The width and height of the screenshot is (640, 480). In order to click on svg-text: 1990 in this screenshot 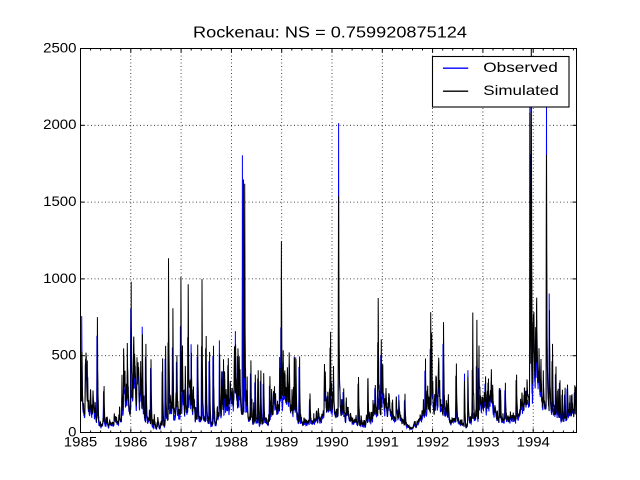, I will do `click(331, 441)`.